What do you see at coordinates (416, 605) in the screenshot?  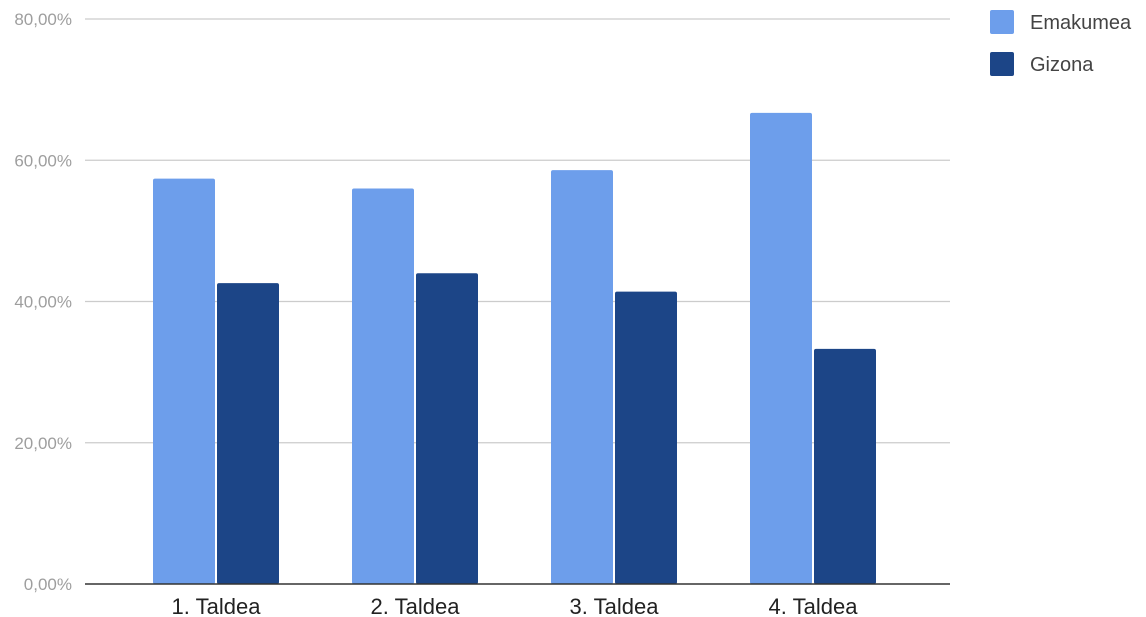 I see `x-category-label: 2. Taldea` at bounding box center [416, 605].